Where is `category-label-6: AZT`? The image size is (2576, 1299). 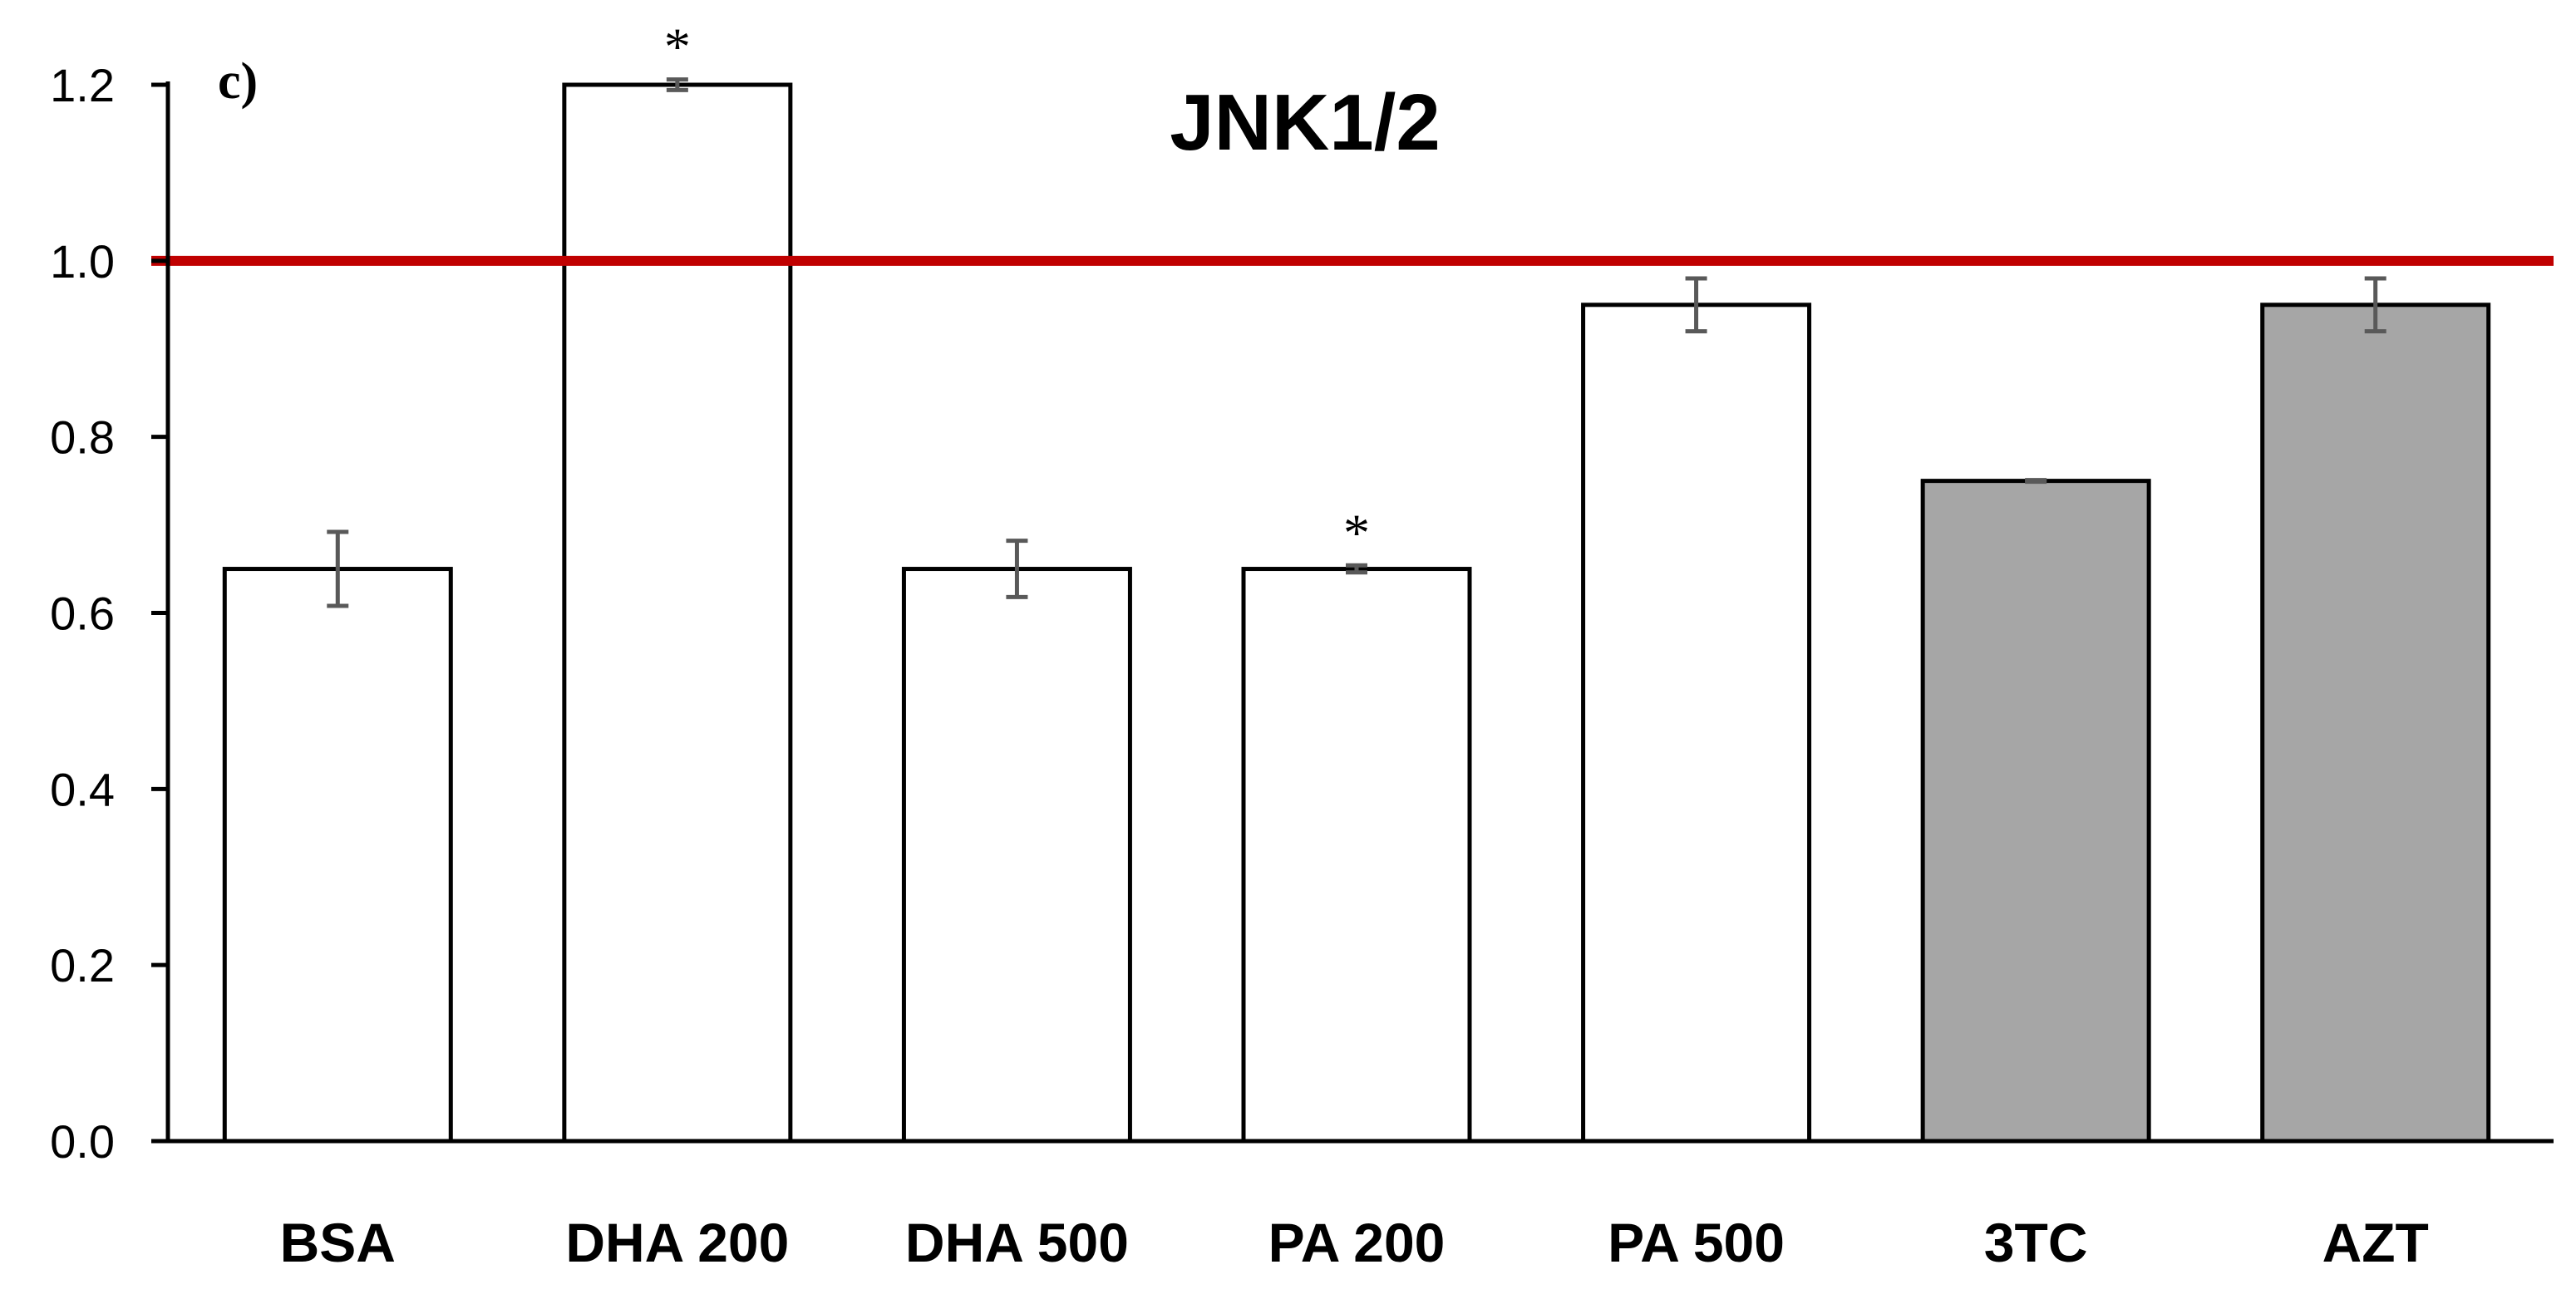 category-label-6: AZT is located at coordinates (2375, 1242).